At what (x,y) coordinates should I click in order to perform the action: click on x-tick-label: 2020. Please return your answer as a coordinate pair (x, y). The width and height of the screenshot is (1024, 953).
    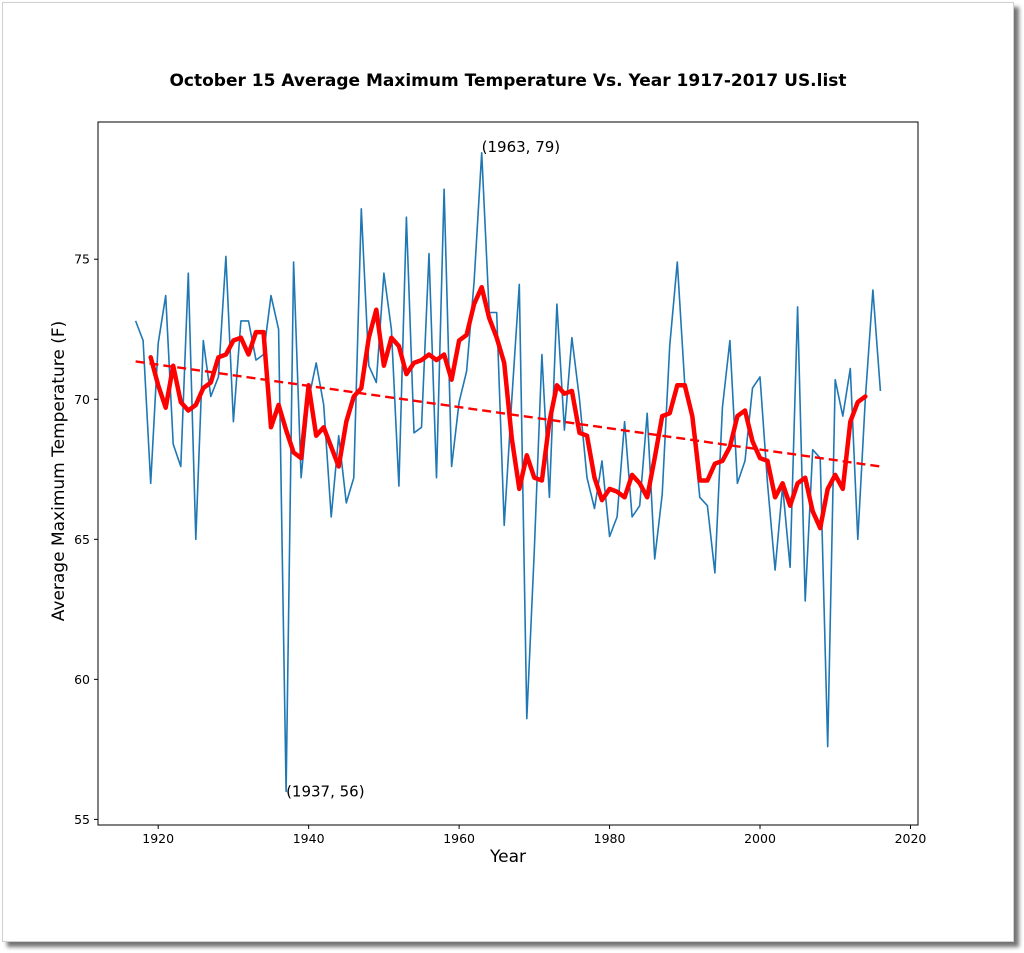
    Looking at the image, I should click on (911, 838).